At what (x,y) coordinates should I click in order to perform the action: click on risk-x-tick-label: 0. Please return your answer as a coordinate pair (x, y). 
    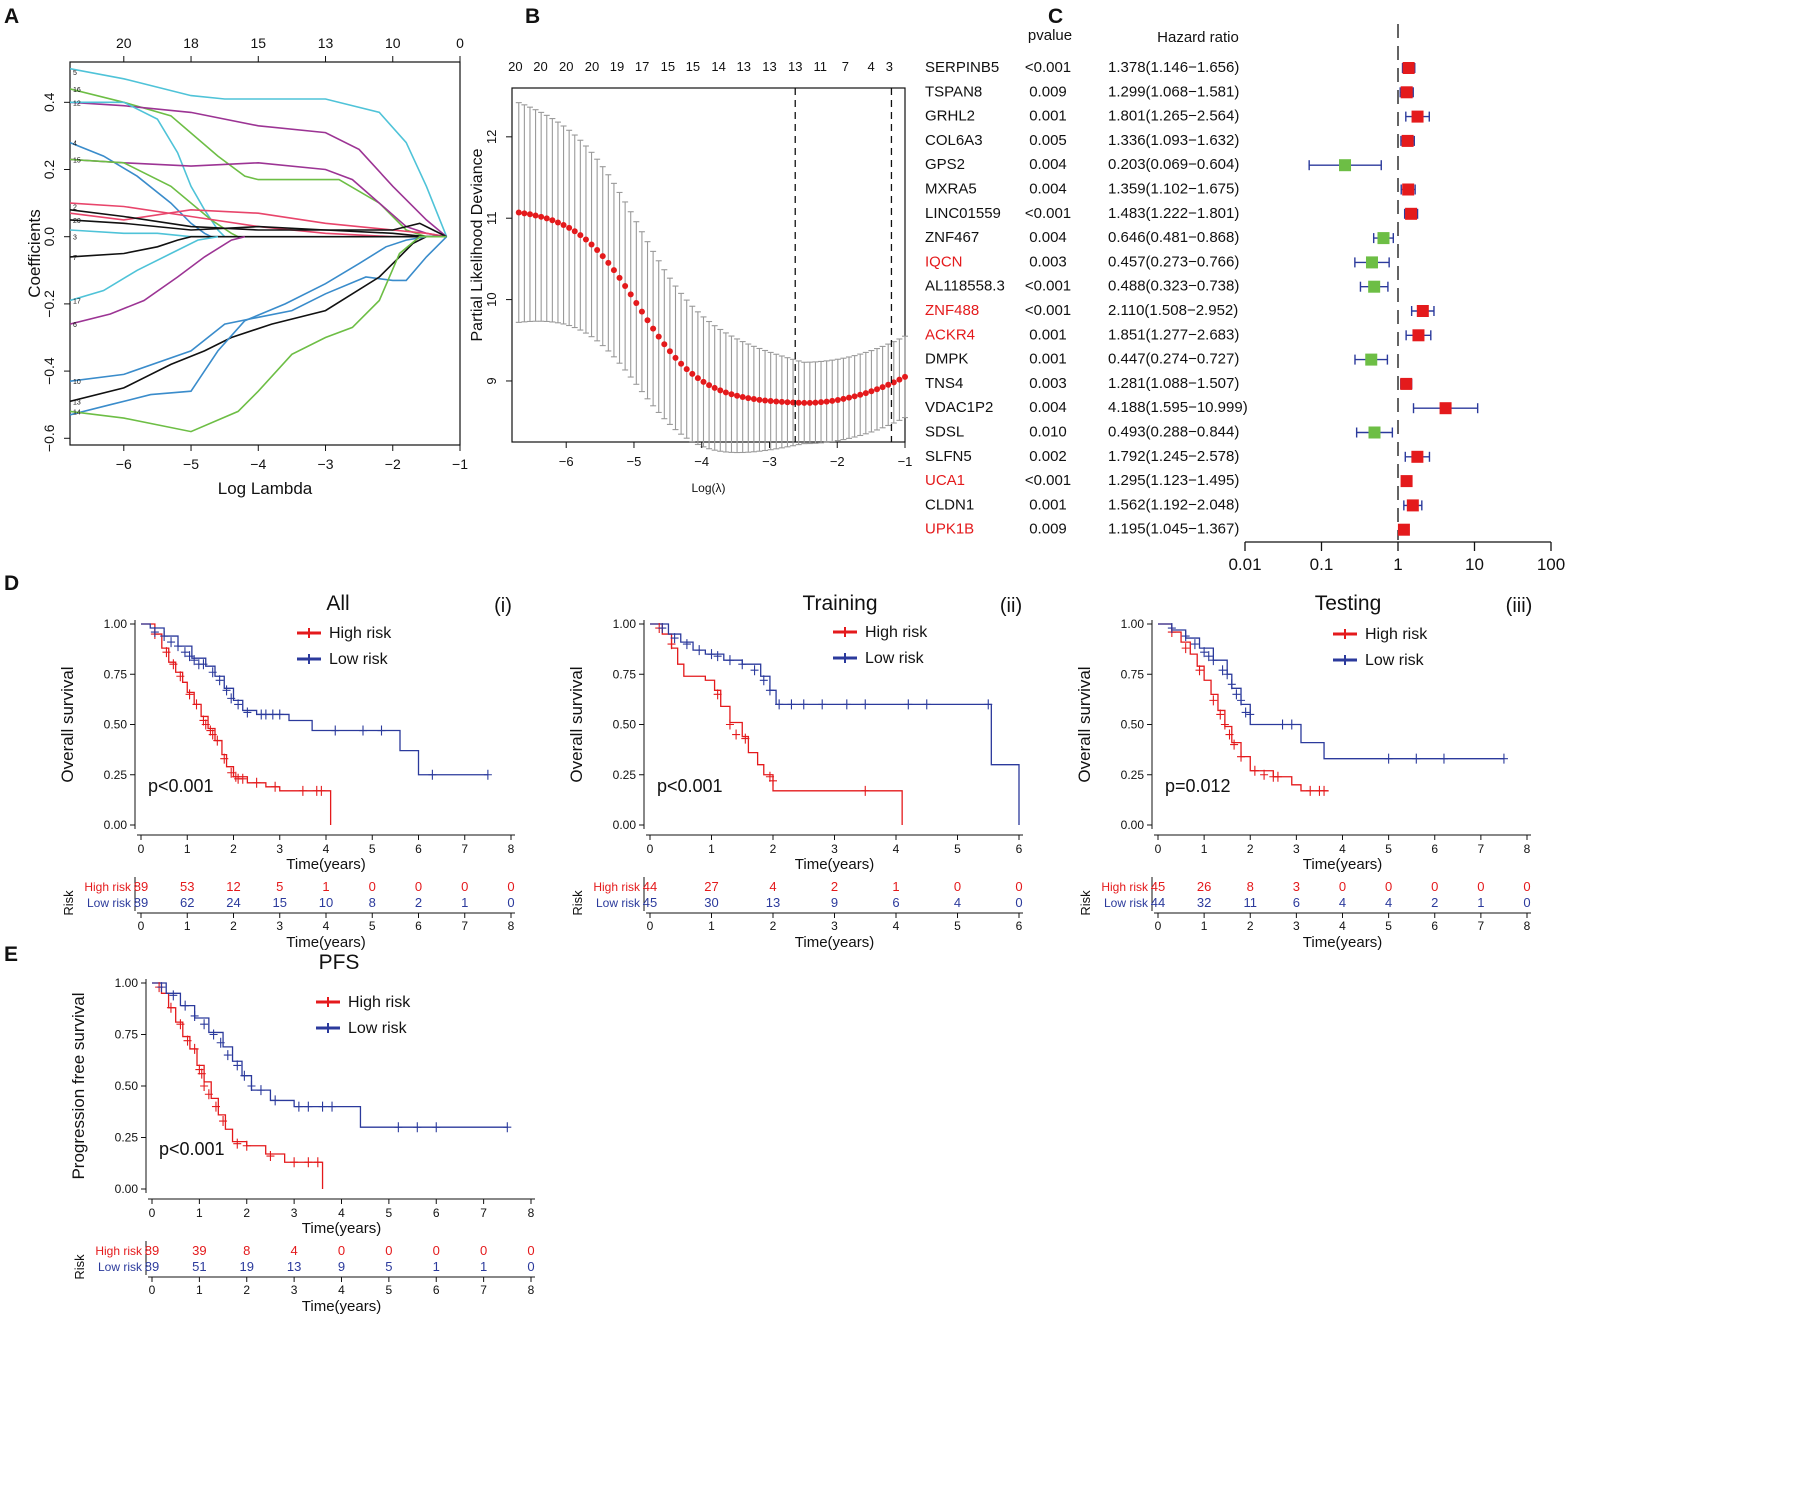
    Looking at the image, I should click on (152, 1290).